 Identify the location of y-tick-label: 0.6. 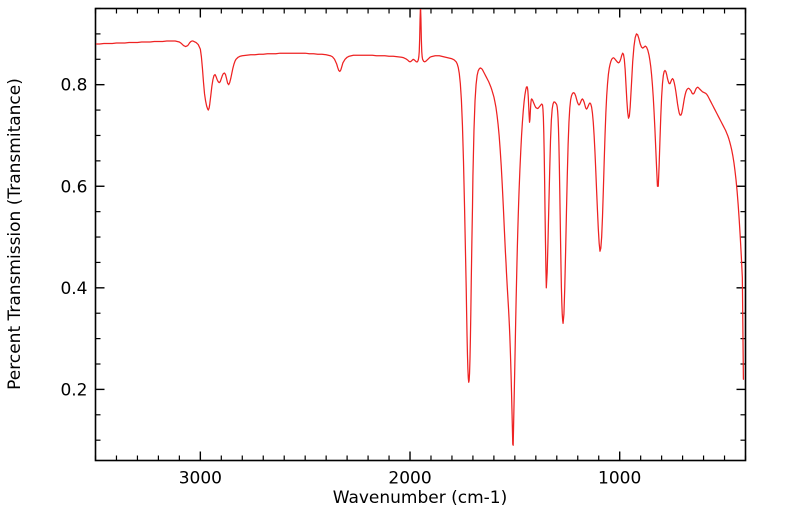
(73, 187).